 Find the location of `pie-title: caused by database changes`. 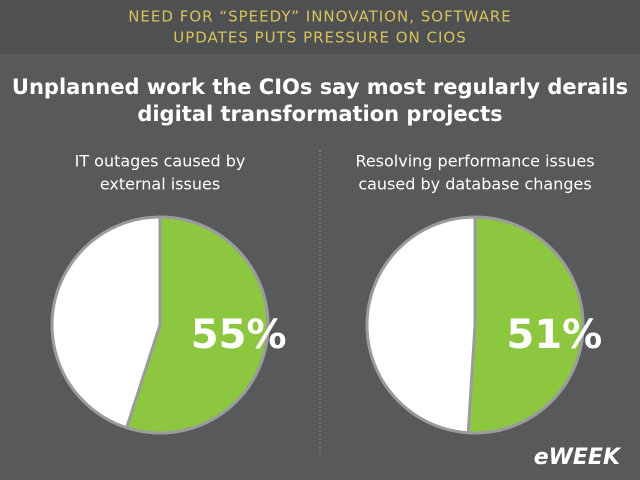

pie-title: caused by database changes is located at coordinates (474, 184).